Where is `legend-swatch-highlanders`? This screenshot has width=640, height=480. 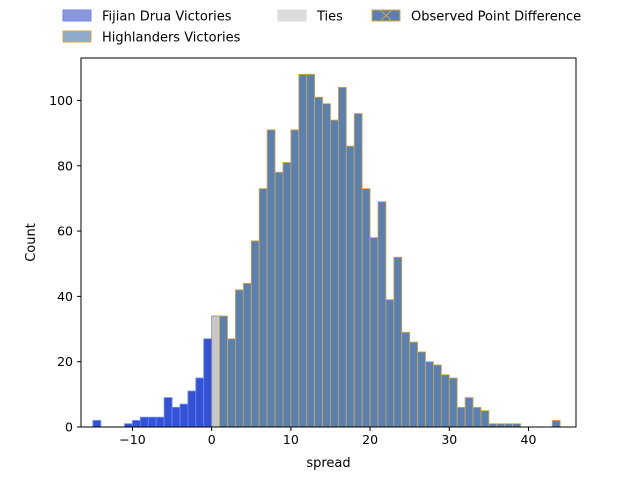
legend-swatch-highlanders is located at coordinates (77, 36).